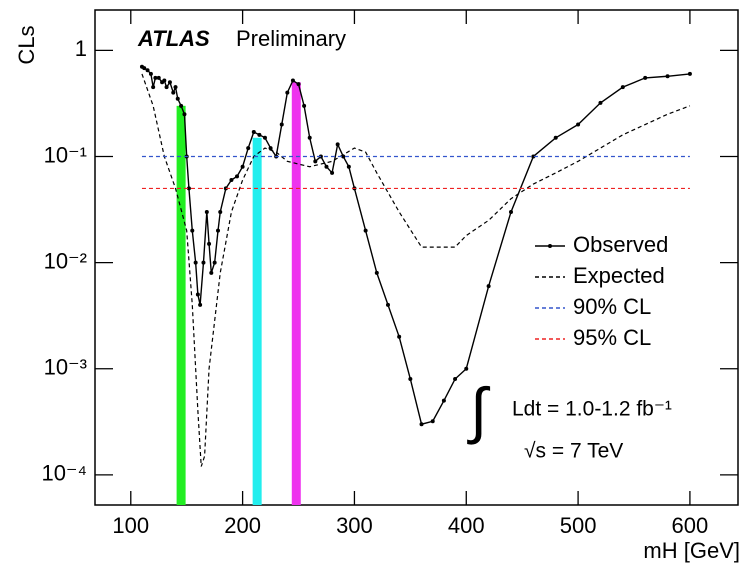 The height and width of the screenshot is (578, 747). Describe the element at coordinates (691, 550) in the screenshot. I see `x-axis-label: mH [GeV]` at that location.